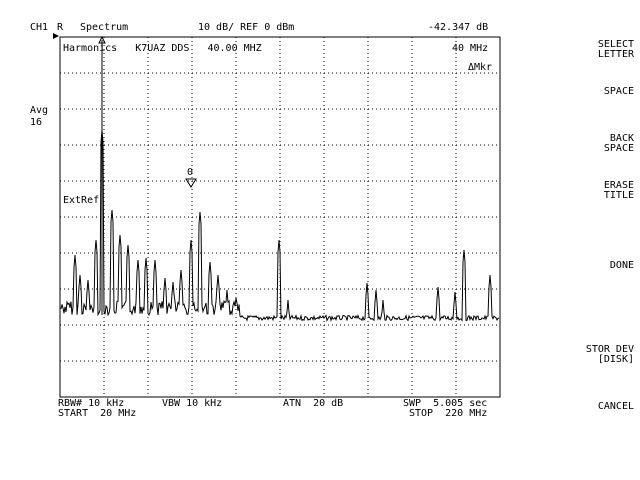  I want to click on rbw-label: RBW# 10 kHz, so click(91, 403).